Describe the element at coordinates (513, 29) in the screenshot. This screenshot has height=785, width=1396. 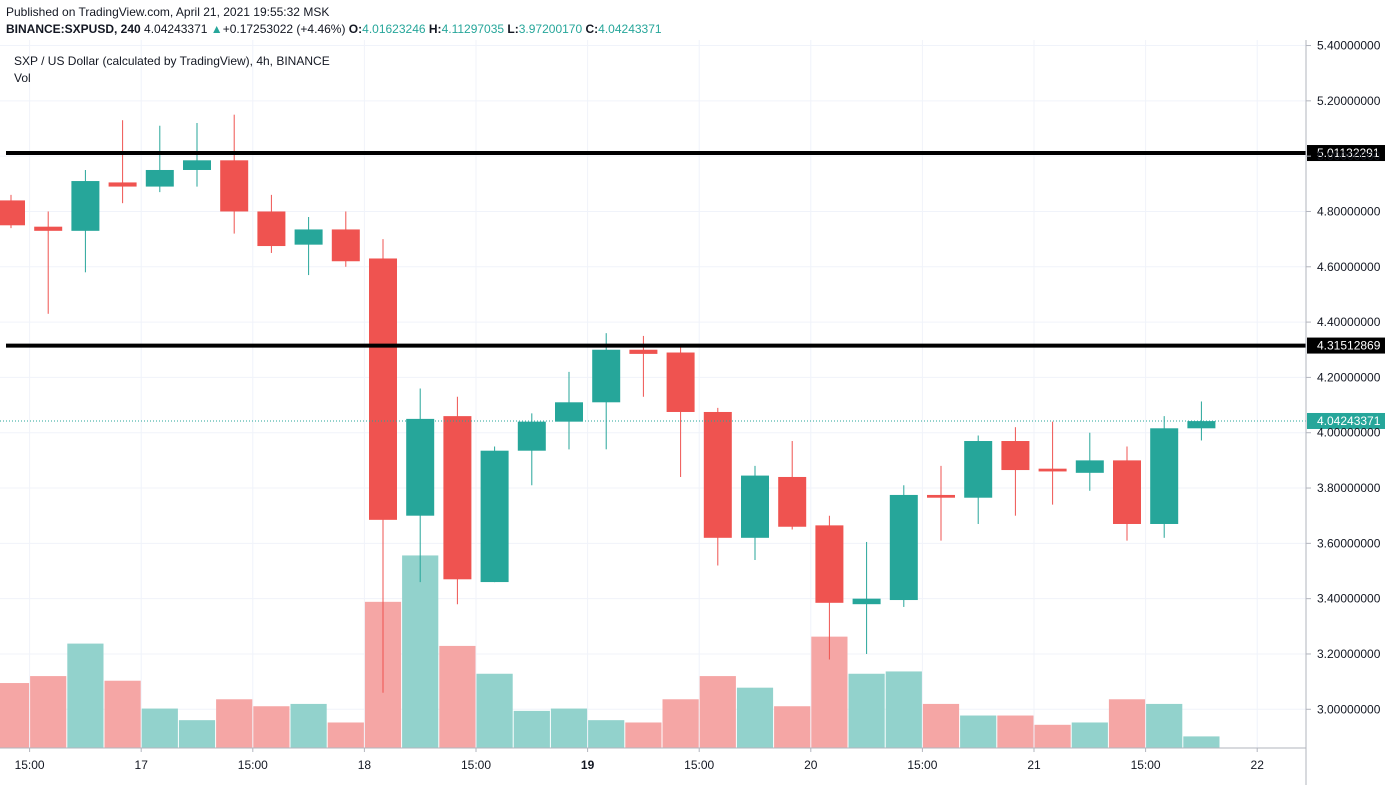
I see `low-label: L:` at that location.